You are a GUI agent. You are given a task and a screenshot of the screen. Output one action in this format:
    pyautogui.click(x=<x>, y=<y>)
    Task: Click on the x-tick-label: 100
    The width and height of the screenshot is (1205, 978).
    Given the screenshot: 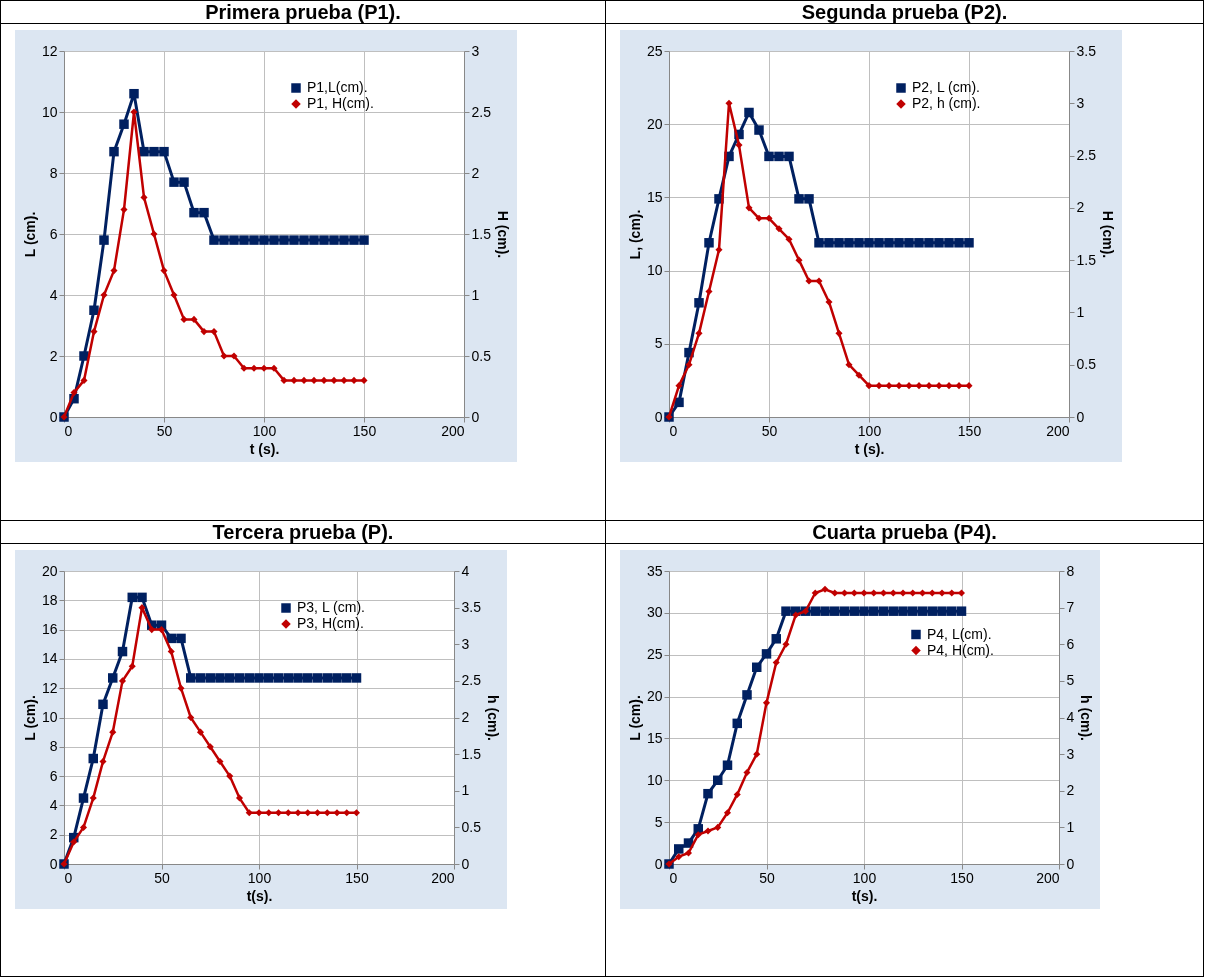 What is the action you would take?
    pyautogui.click(x=869, y=430)
    